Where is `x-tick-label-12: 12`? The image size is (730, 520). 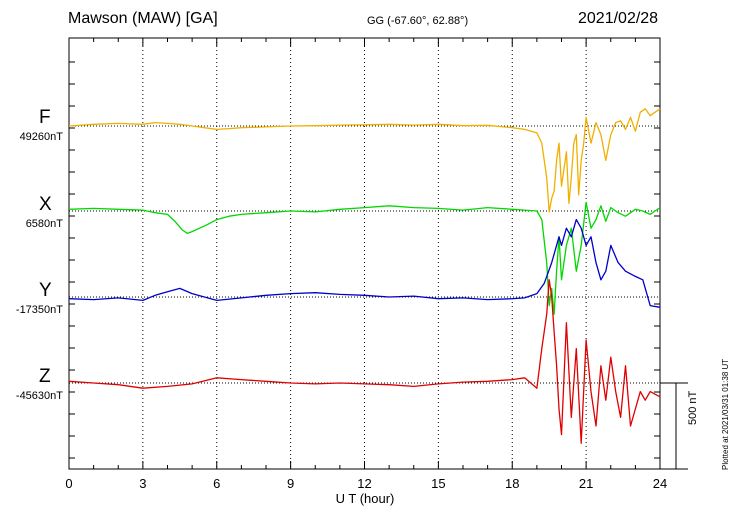
x-tick-label-12: 12 is located at coordinates (364, 483).